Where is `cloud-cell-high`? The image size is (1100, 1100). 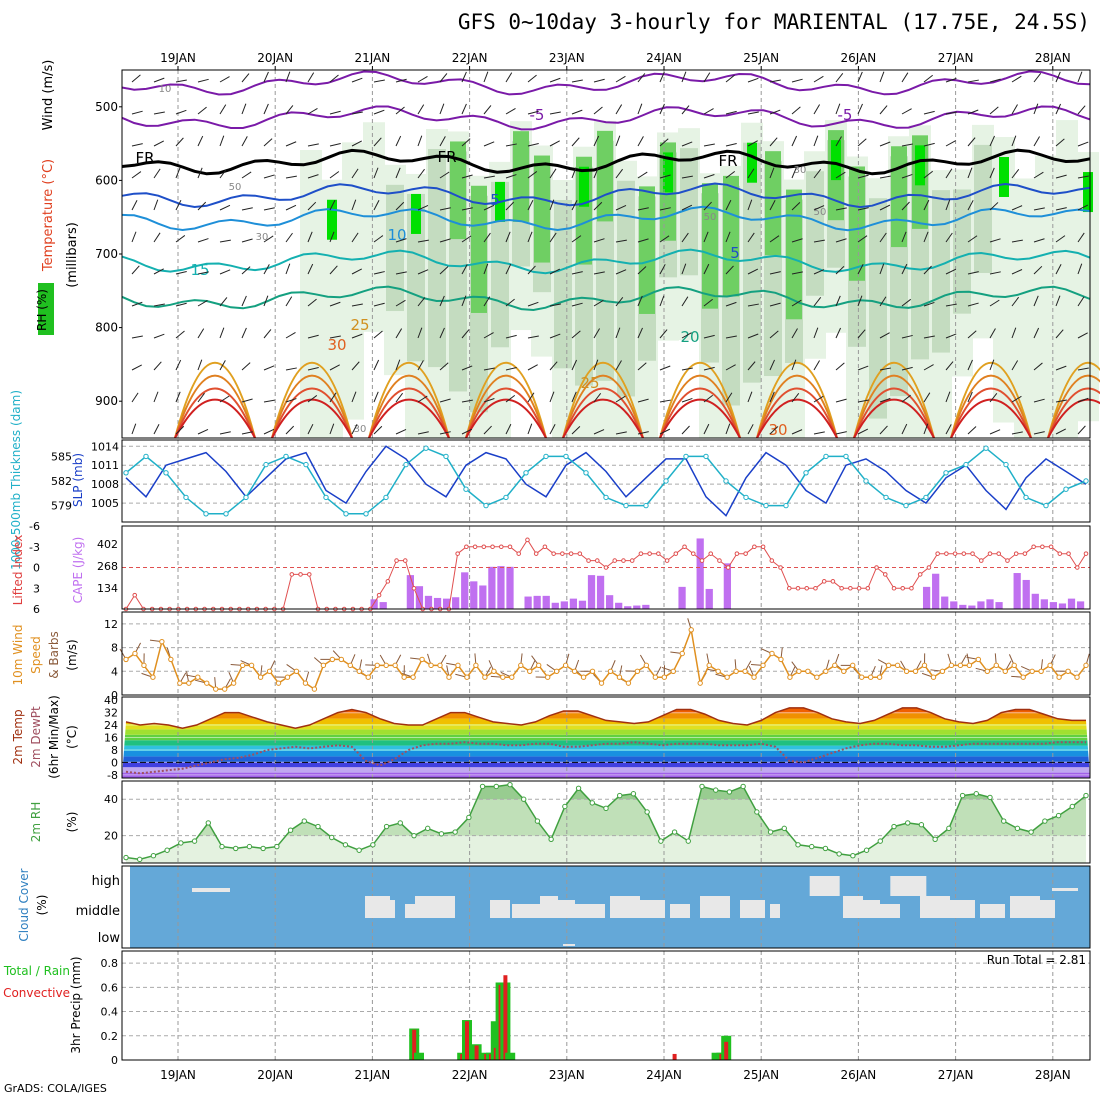 cloud-cell-high is located at coordinates (908, 886).